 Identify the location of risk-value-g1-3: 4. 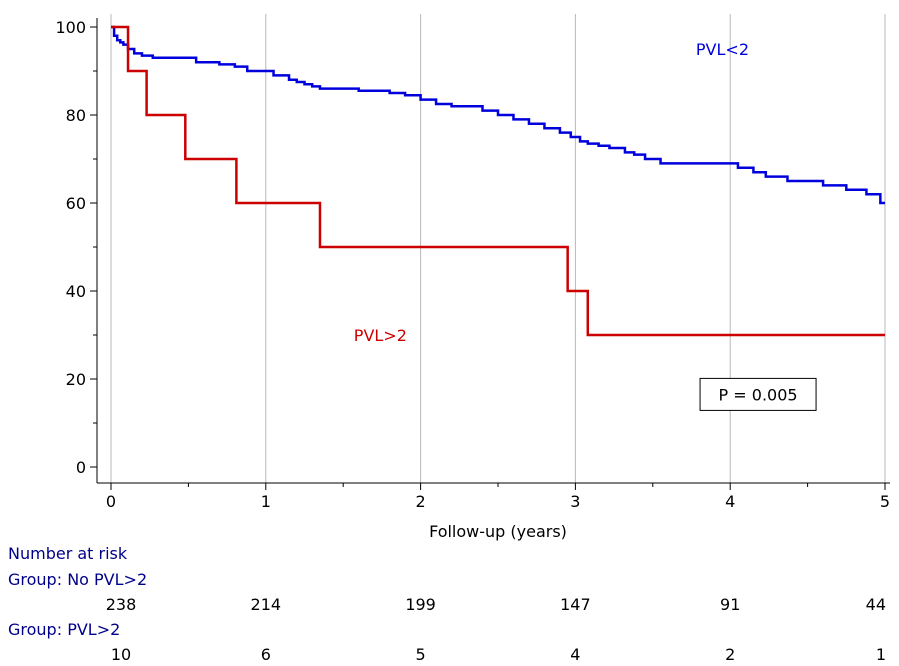
(575, 654).